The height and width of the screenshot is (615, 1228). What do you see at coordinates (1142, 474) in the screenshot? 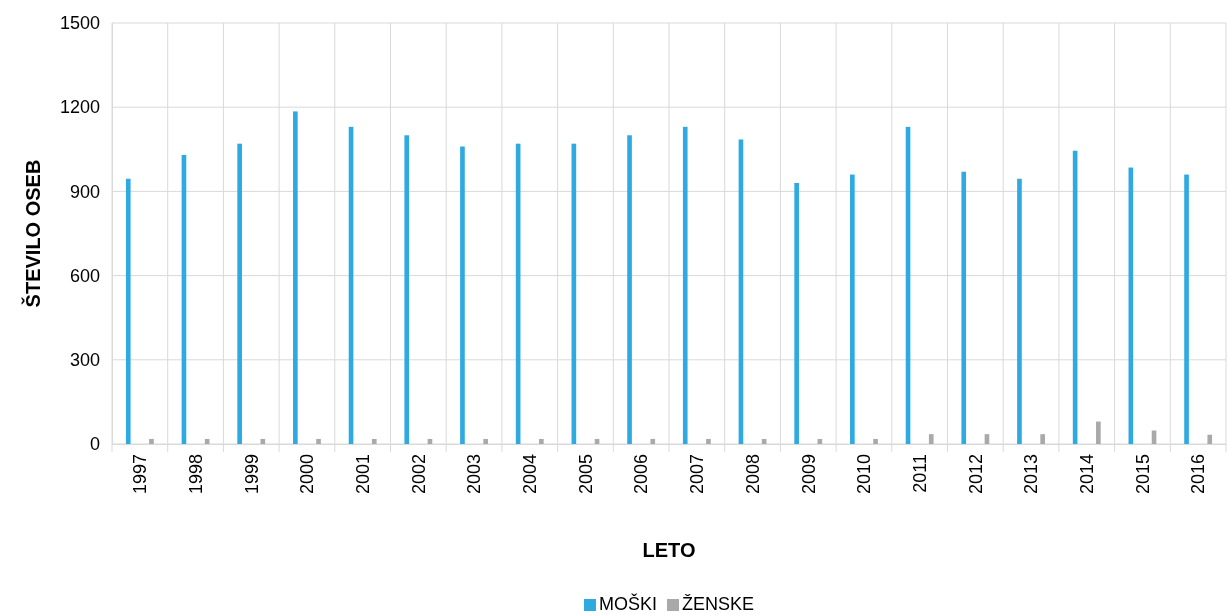
I see `x-tick-label: 2015` at bounding box center [1142, 474].